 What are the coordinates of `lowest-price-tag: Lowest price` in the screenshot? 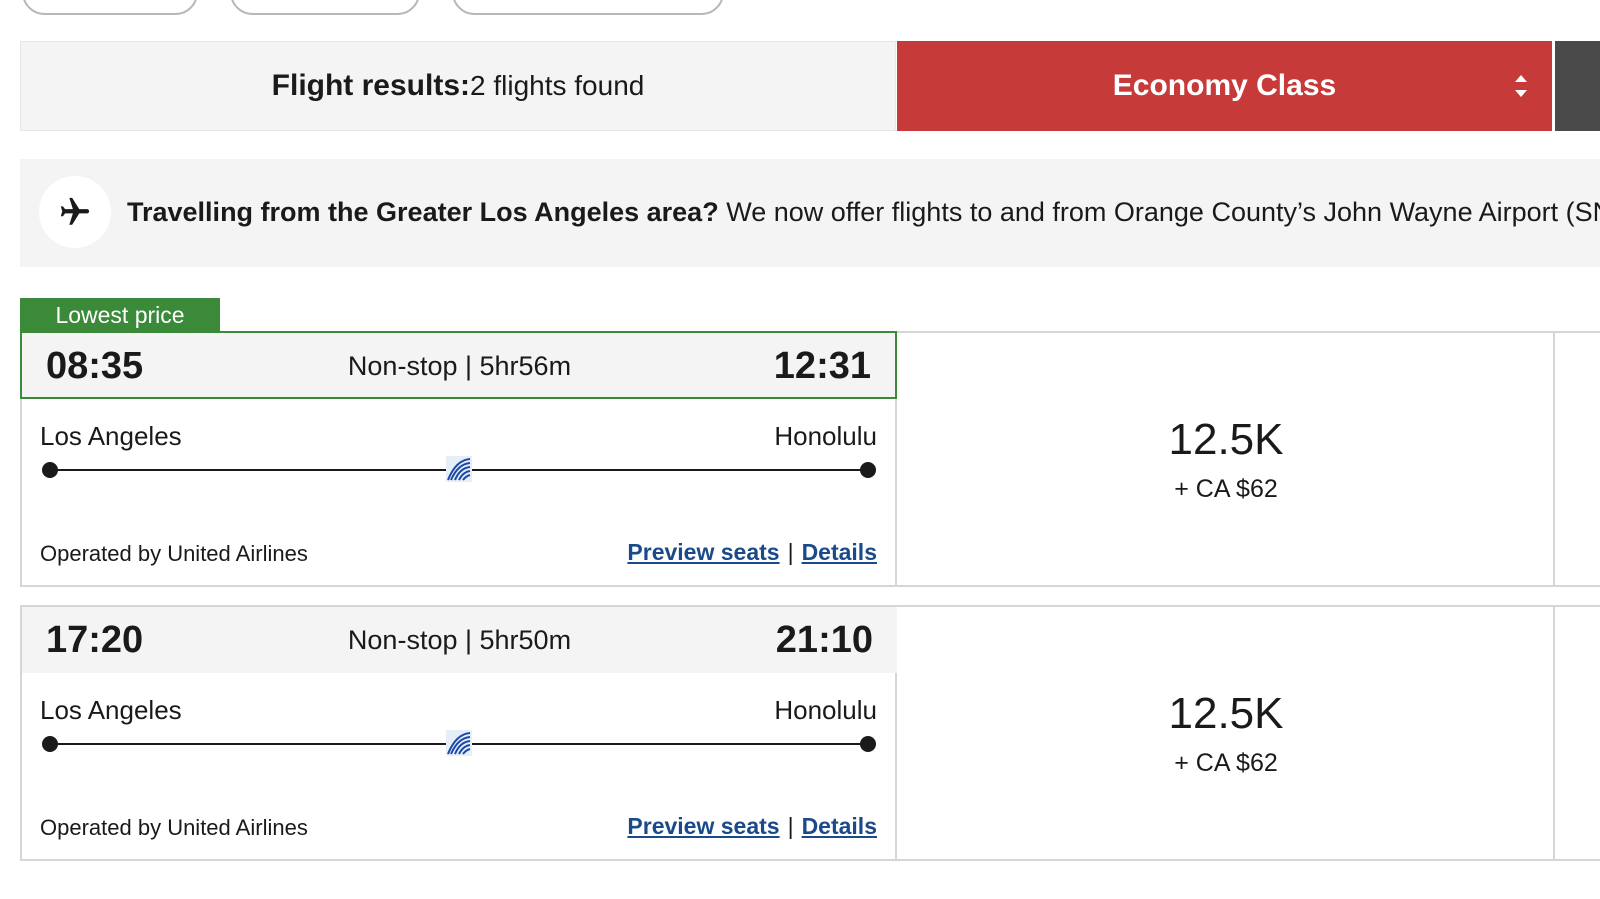 It's located at (120, 321).